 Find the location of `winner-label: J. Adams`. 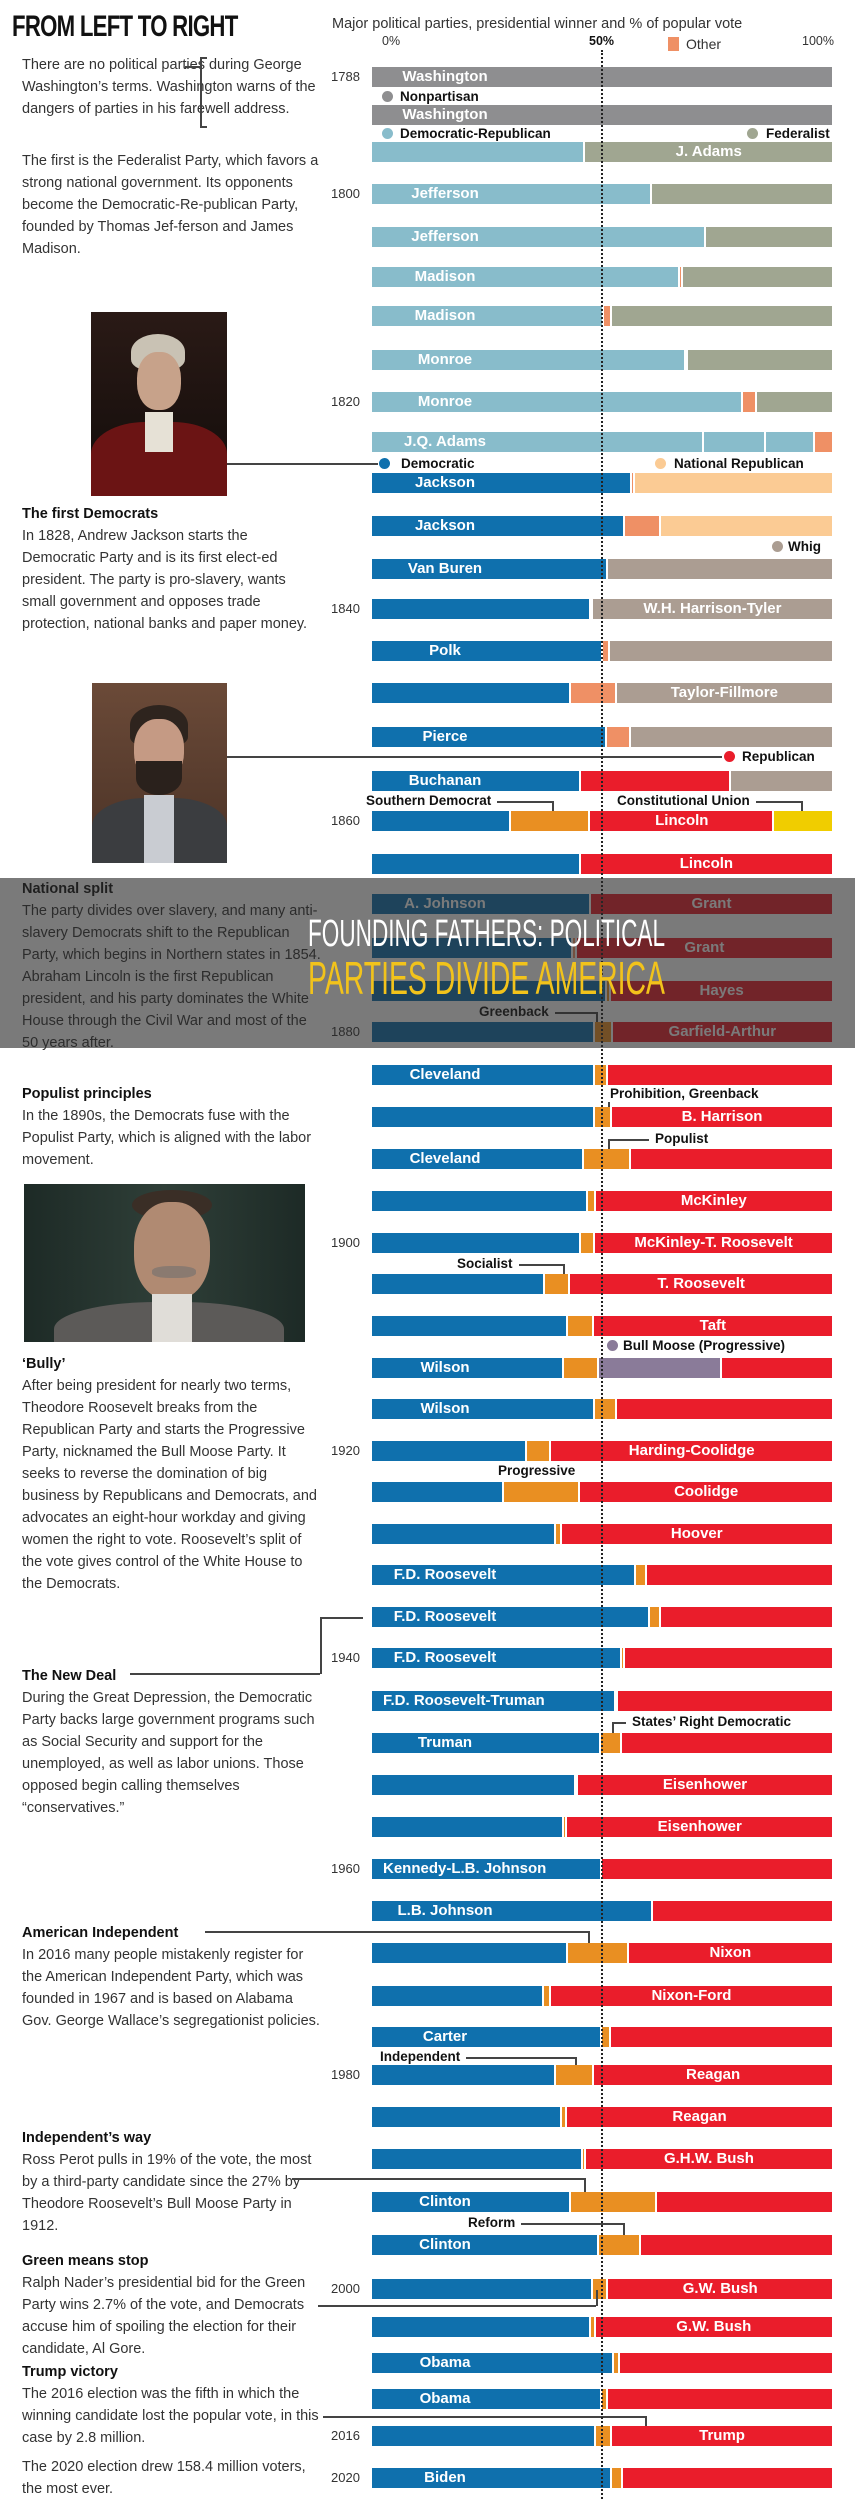

winner-label: J. Adams is located at coordinates (708, 151).